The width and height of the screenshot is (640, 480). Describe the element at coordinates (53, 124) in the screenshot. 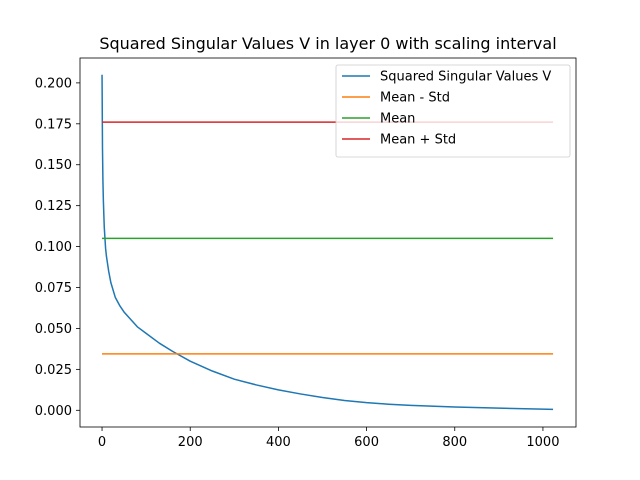

I see `y-tick-label: 0.175` at that location.